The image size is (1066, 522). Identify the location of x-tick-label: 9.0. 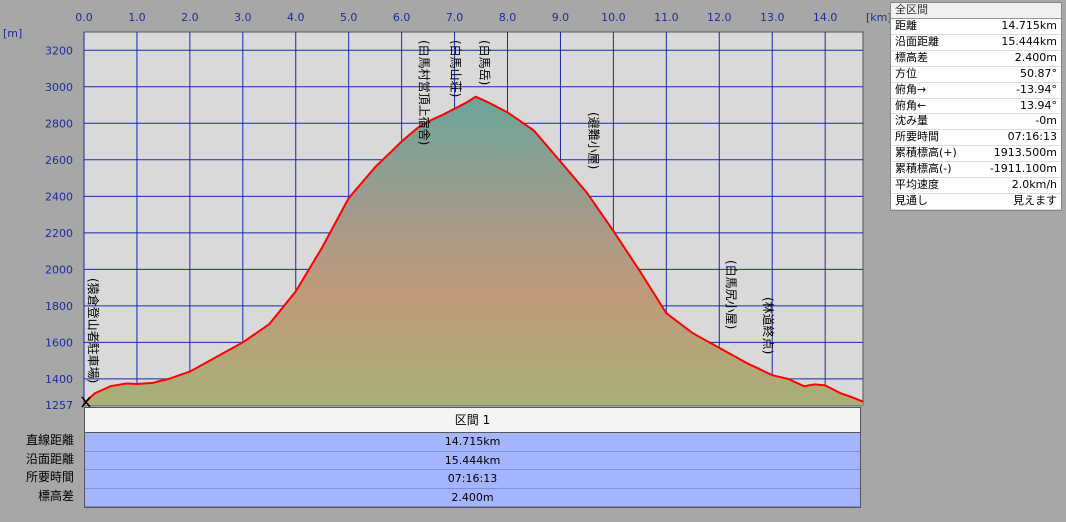
(561, 17).